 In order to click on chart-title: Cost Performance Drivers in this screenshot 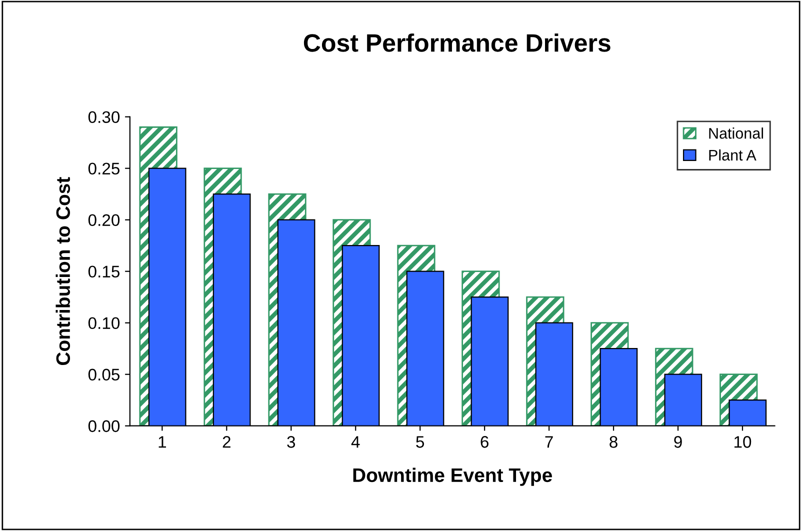, I will do `click(457, 42)`.